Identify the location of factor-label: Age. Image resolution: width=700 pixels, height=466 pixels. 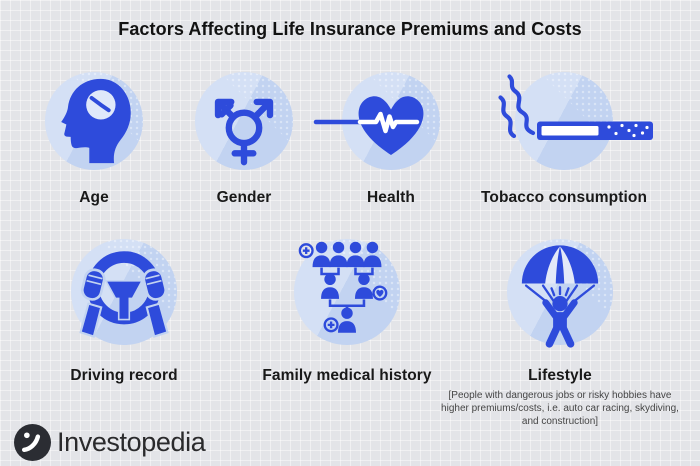
(94, 197).